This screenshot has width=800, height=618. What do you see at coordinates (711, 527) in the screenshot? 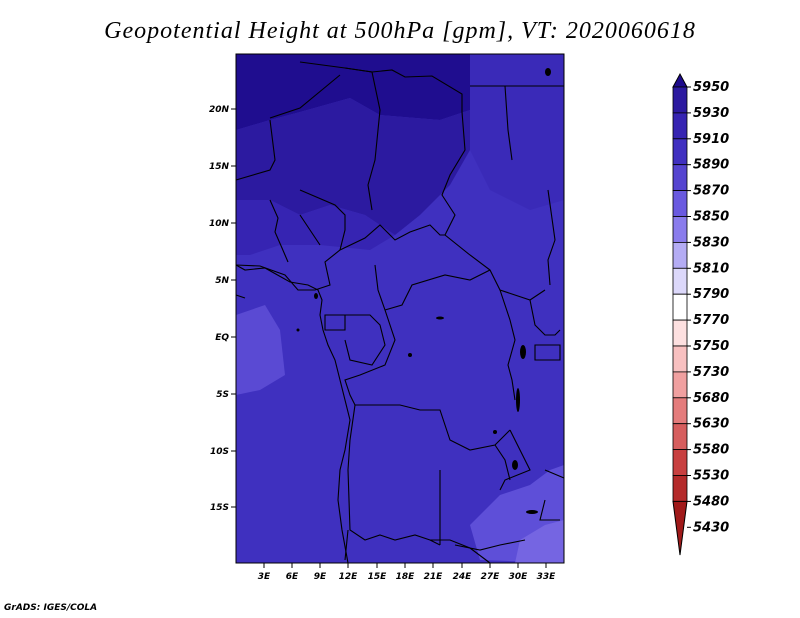
I see `colorbar-label: 5430` at bounding box center [711, 527].